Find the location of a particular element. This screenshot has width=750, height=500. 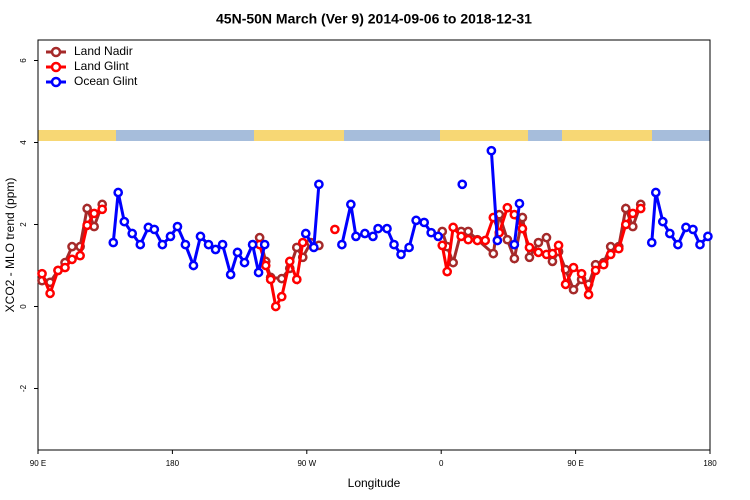

y-tick-label: -2 is located at coordinates (23, 388).